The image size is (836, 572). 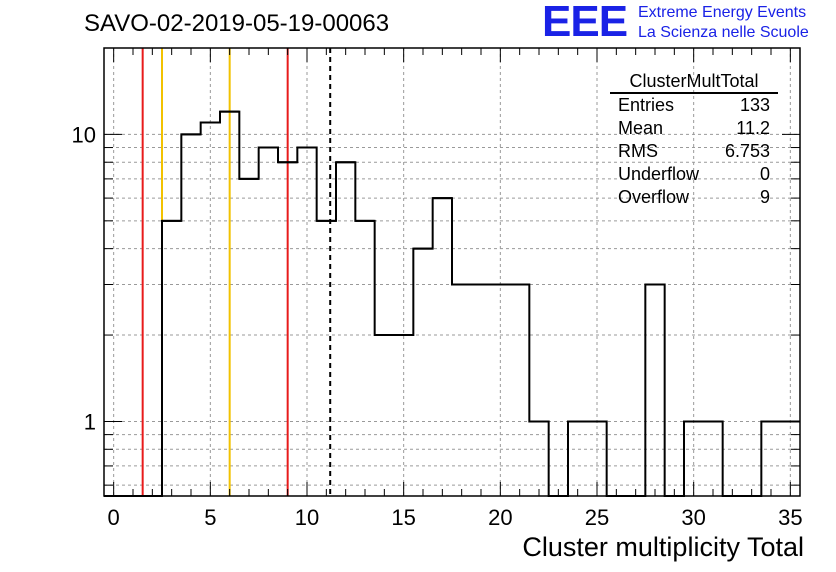 I want to click on stats-row-mean: Mean 11.2, so click(x=694, y=128).